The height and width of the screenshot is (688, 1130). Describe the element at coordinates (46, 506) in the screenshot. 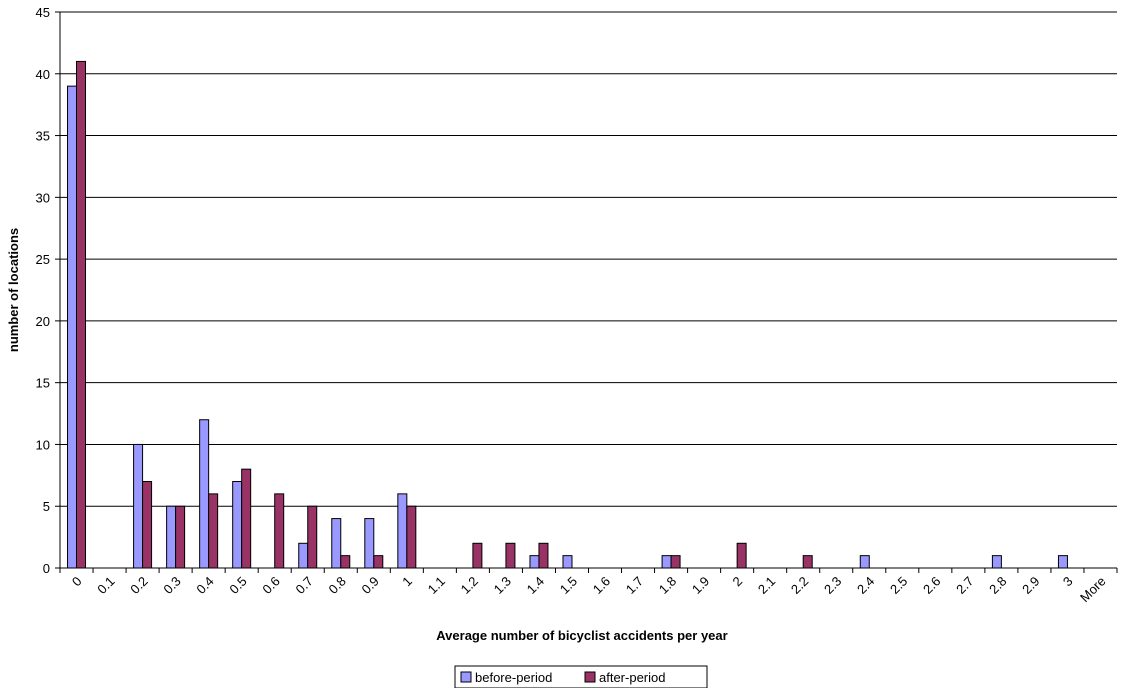

I see `y-tick-label: 5` at that location.